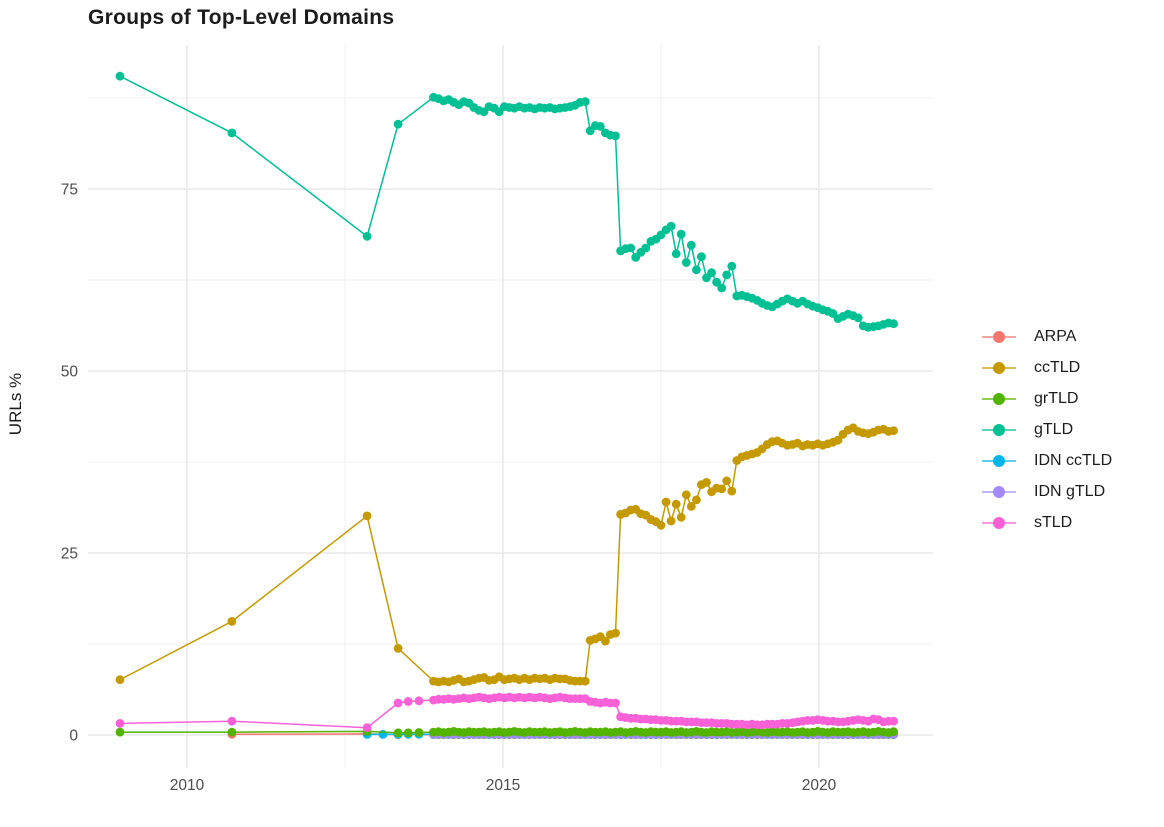 The height and width of the screenshot is (827, 1164). I want to click on legend-item-idn-gtld: IDN gTLD, so click(1047, 491).